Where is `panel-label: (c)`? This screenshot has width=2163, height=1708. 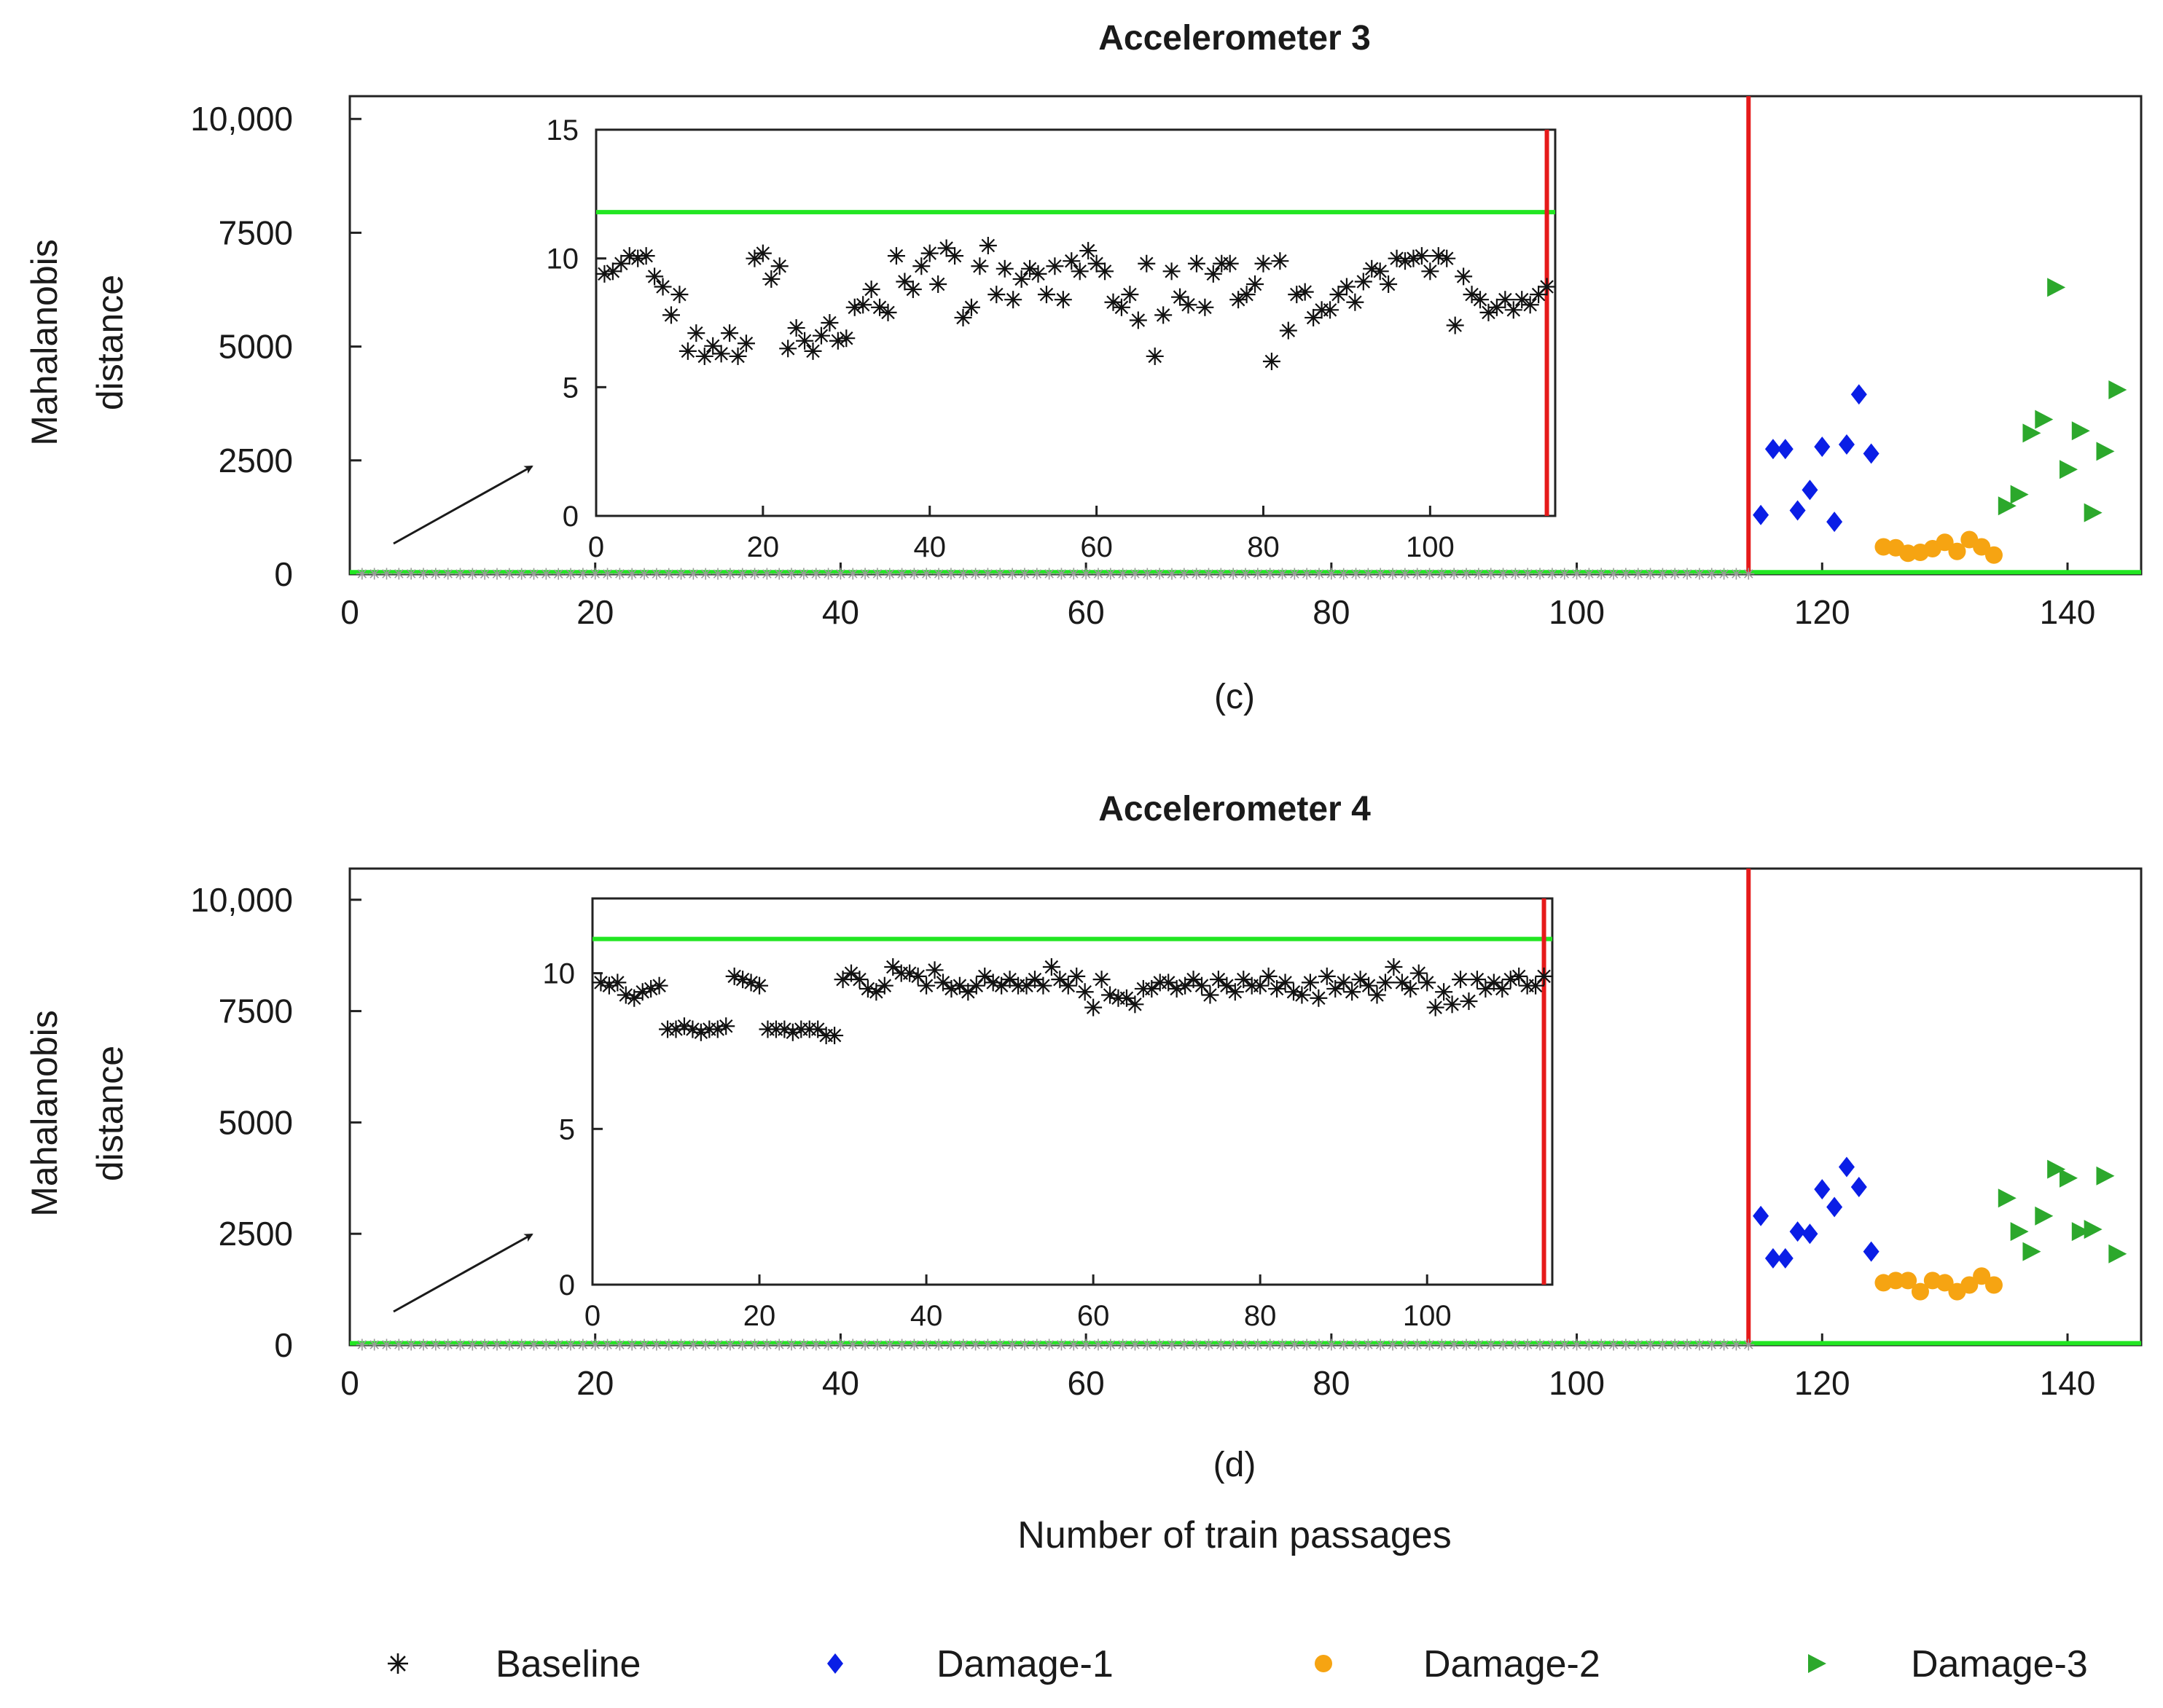 panel-label: (c) is located at coordinates (1234, 697).